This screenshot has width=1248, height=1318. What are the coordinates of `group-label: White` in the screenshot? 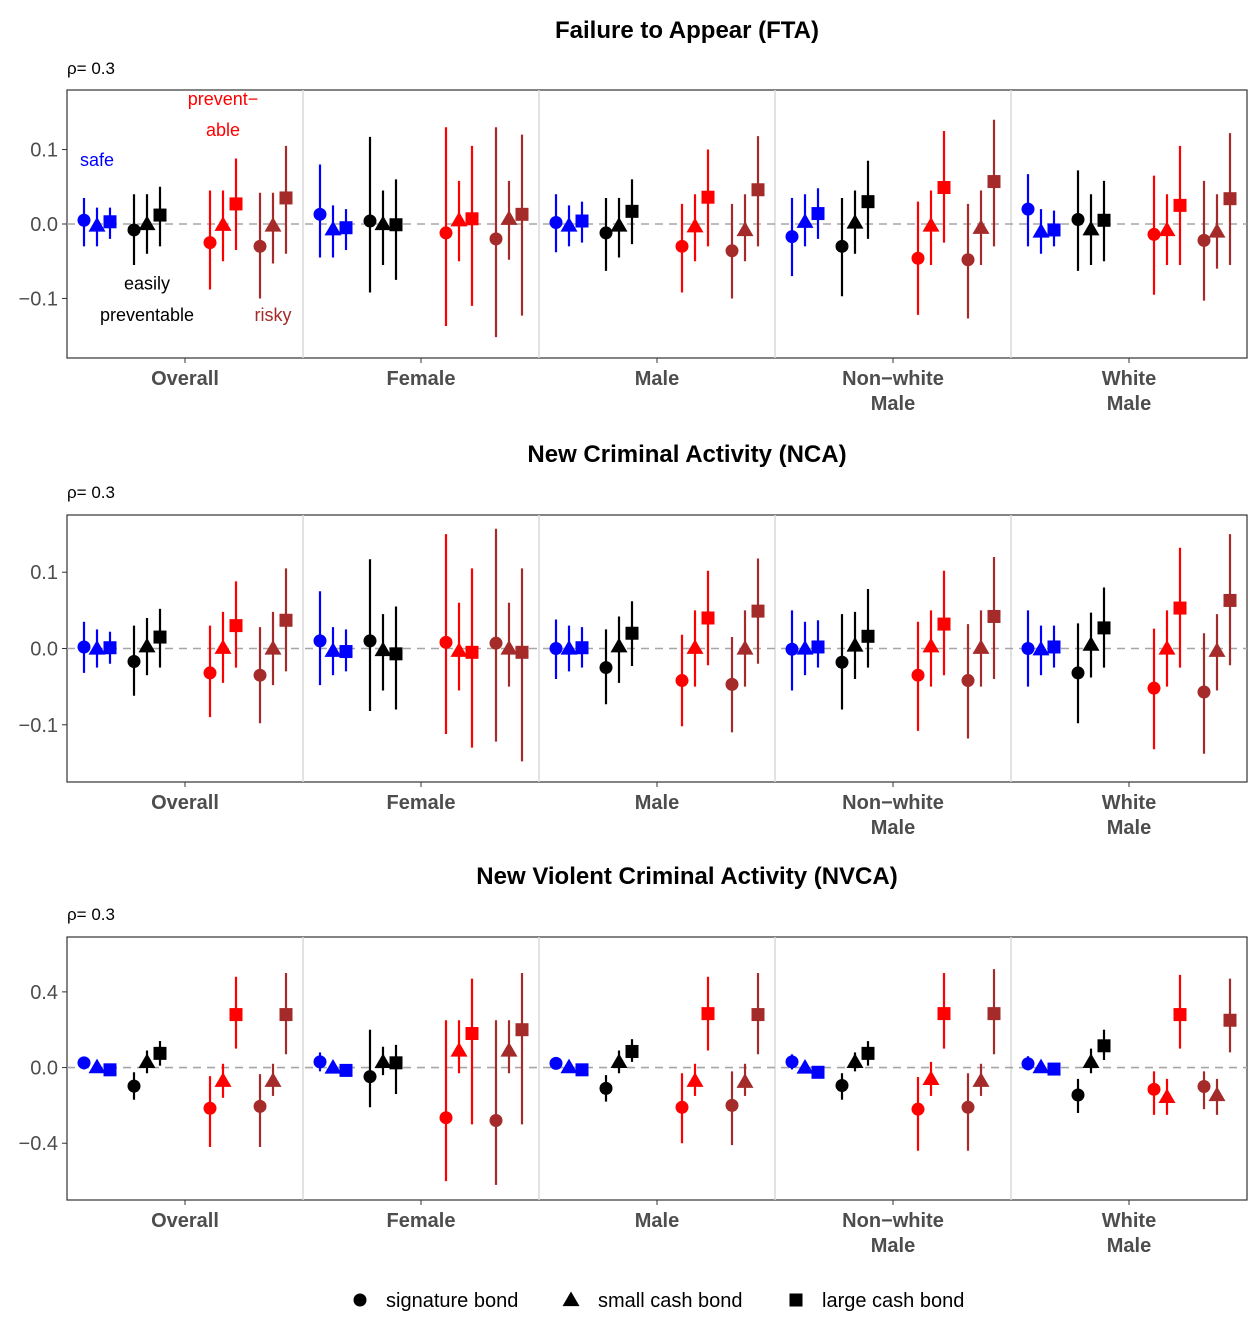 It's located at (1129, 1221).